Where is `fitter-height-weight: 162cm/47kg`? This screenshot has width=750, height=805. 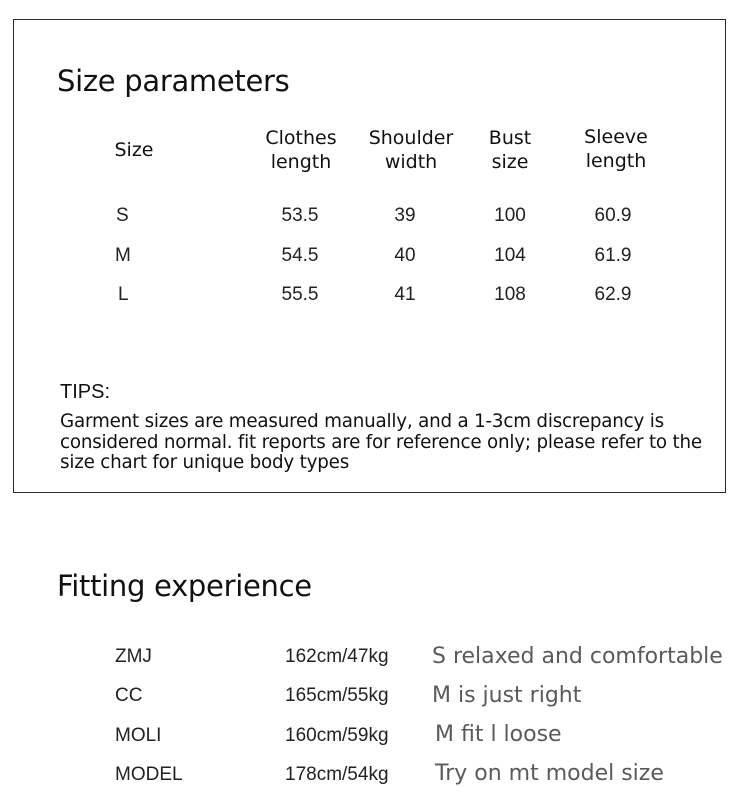 fitter-height-weight: 162cm/47kg is located at coordinates (337, 656).